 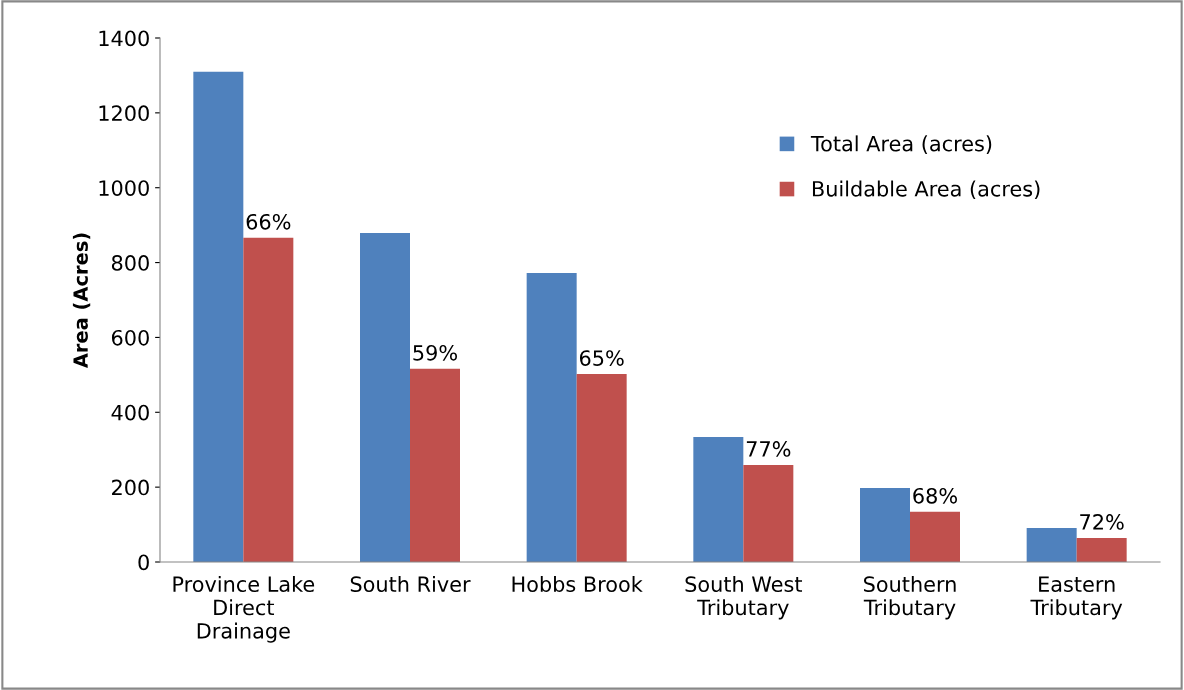 What do you see at coordinates (130, 487) in the screenshot?
I see `y-tick-label: 200` at bounding box center [130, 487].